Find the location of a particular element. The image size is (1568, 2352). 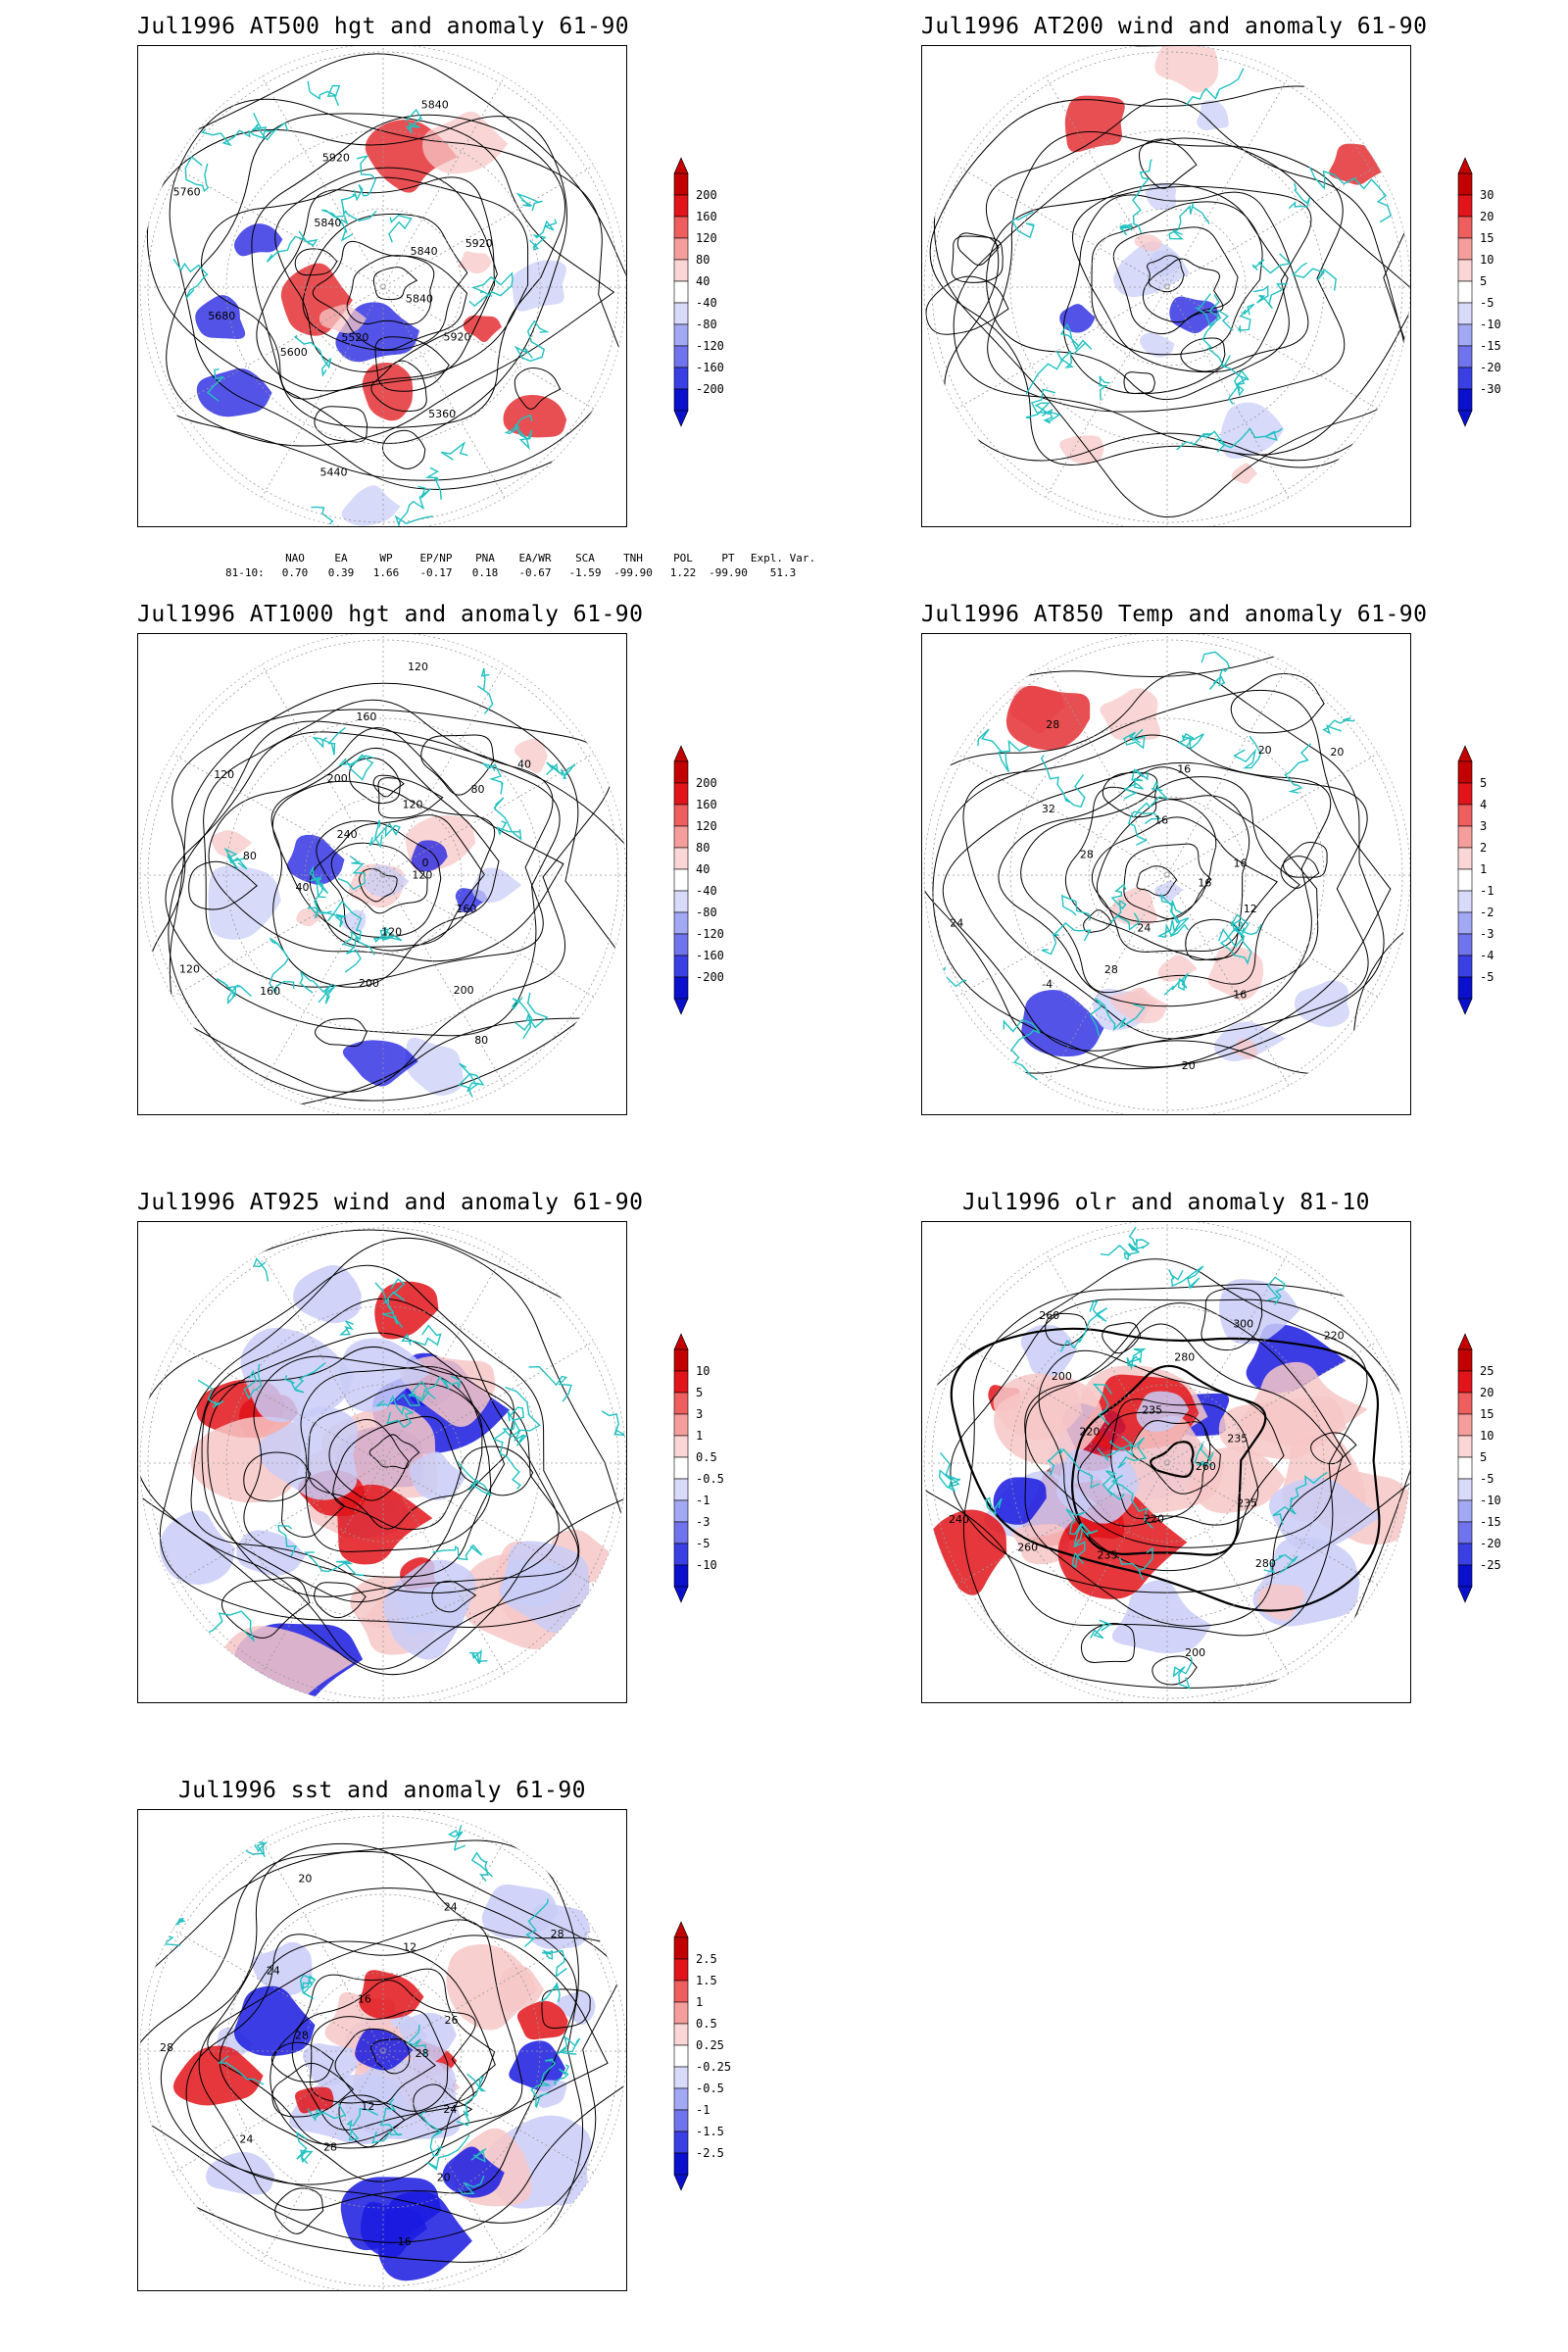

colorbar-tick-label: 3 is located at coordinates (1484, 826).